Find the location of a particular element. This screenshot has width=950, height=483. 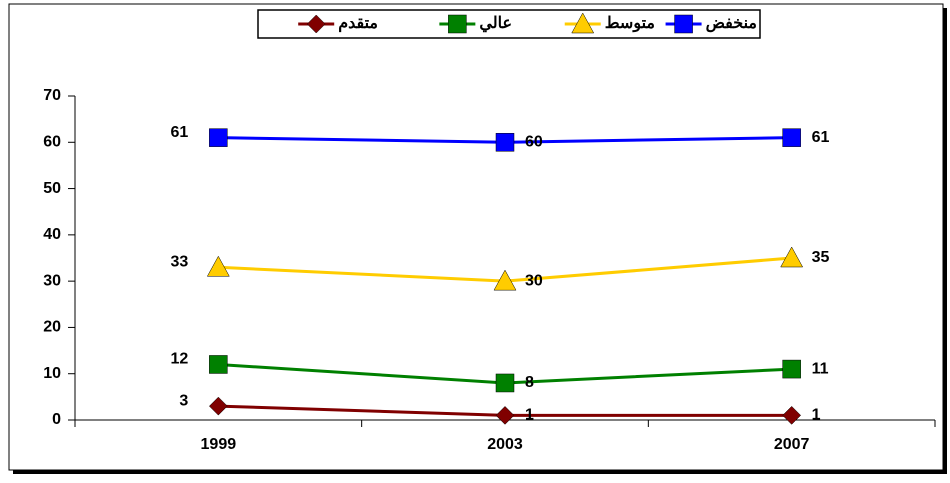

y-tick-label: 30 is located at coordinates (52, 280).